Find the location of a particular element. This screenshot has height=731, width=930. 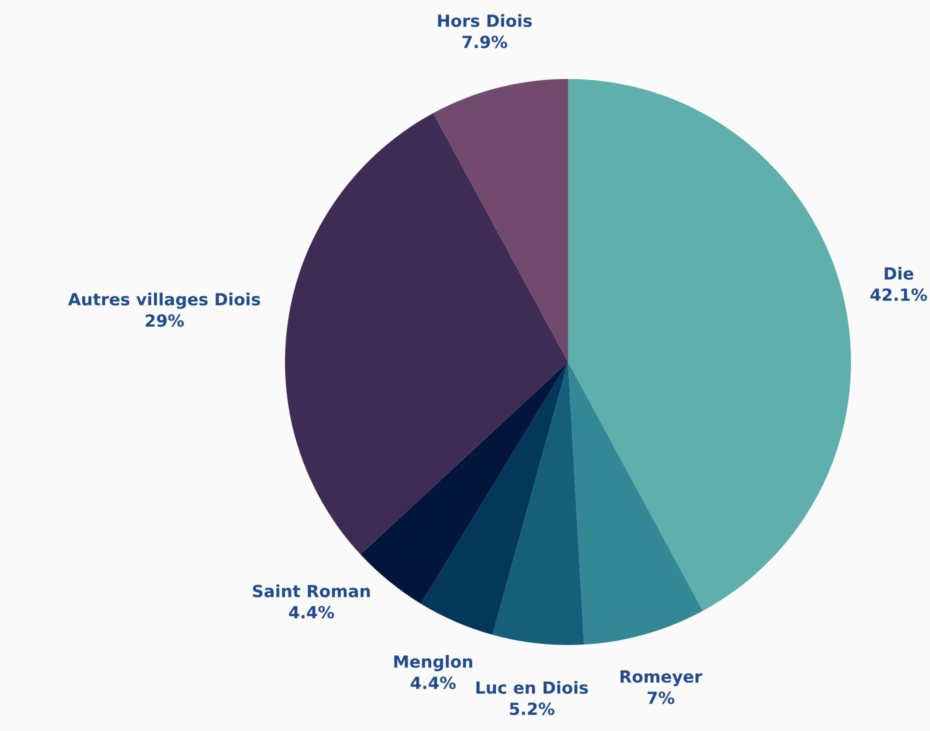

slice-label: Luc en Diois is located at coordinates (532, 687).